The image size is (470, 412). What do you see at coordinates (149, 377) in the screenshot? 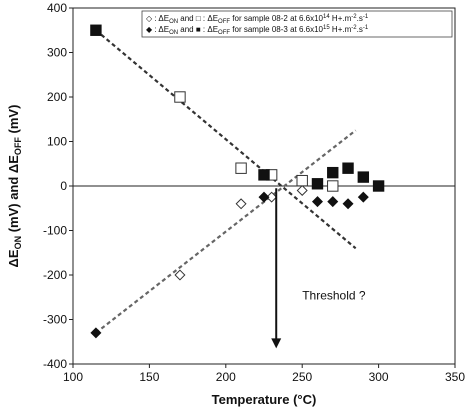
I see `x-tick-label: 150` at bounding box center [149, 377].